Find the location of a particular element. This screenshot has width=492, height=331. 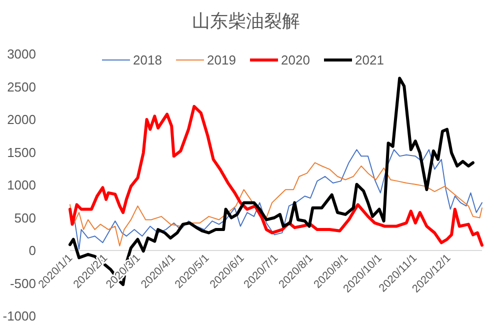

y-tick-label: 3000 is located at coordinates (21, 54).